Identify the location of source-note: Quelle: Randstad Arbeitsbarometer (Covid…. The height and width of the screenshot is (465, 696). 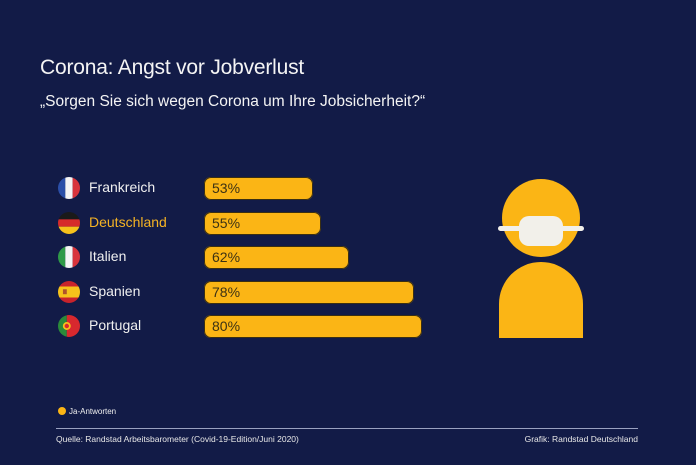
(177, 439).